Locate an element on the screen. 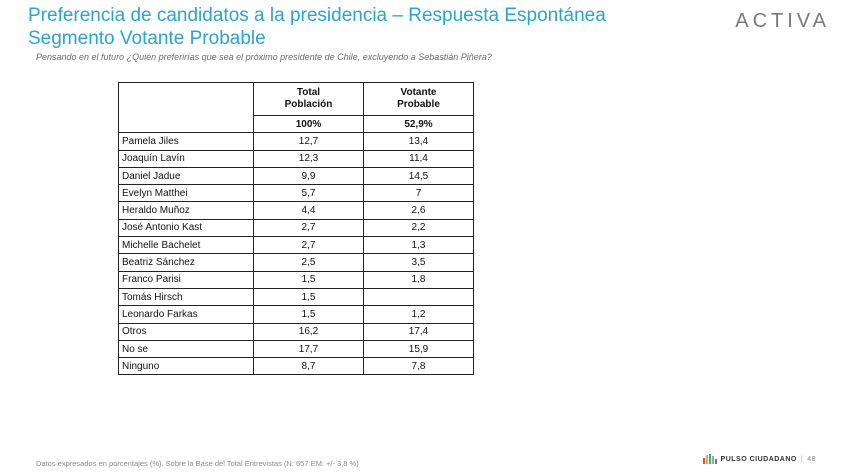  table-row: Joaquín Lavín 12,3 11,4 is located at coordinates (296, 158).